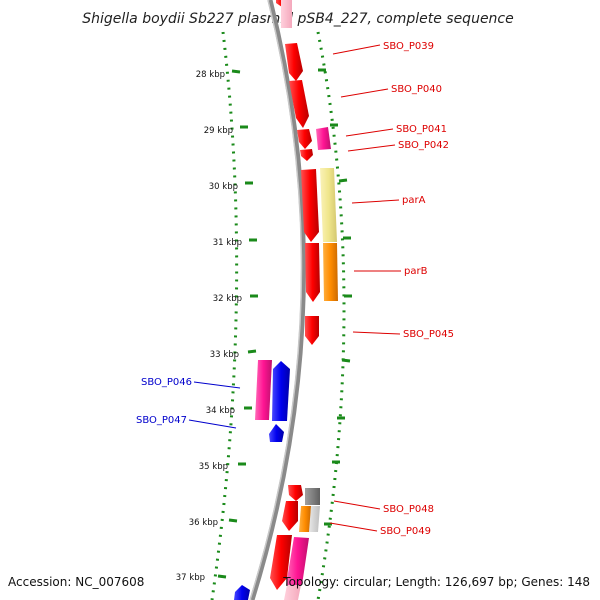 Image resolution: width=600 pixels, height=600 pixels. What do you see at coordinates (213, 467) in the screenshot?
I see `kbp-label: 35 kbp` at bounding box center [213, 467].